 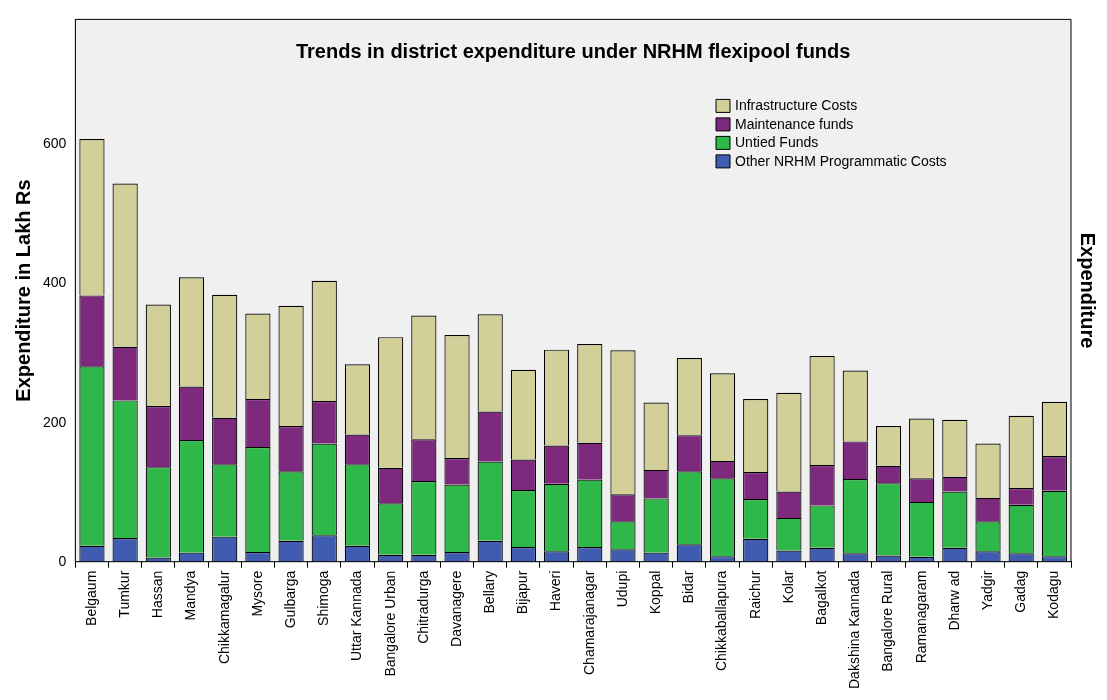 What do you see at coordinates (1020, 591) in the screenshot?
I see `x-tick-label: Gadag` at bounding box center [1020, 591].